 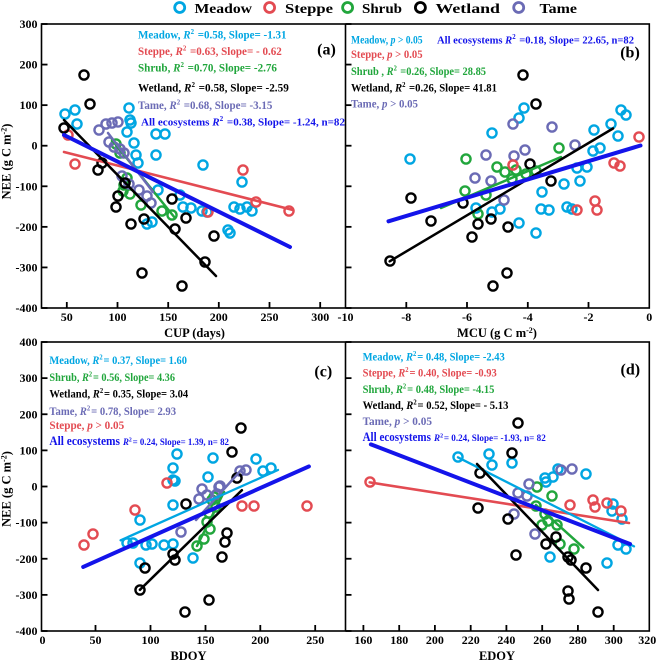 What do you see at coordinates (429, 390) in the screenshot?
I see `svg-text: Shrub, R2 = 0.48, Slope= -4.15` at bounding box center [429, 390].